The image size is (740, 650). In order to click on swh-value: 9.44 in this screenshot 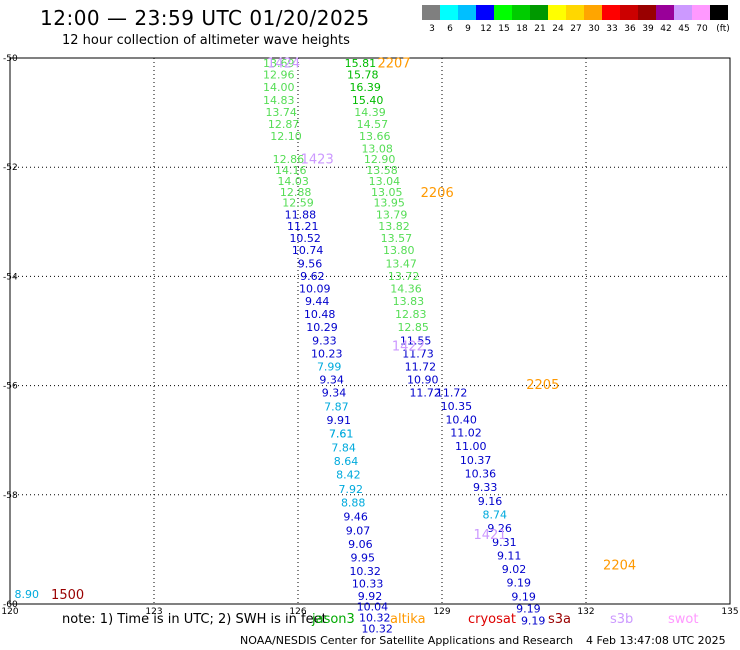, I will do `click(317, 301)`.